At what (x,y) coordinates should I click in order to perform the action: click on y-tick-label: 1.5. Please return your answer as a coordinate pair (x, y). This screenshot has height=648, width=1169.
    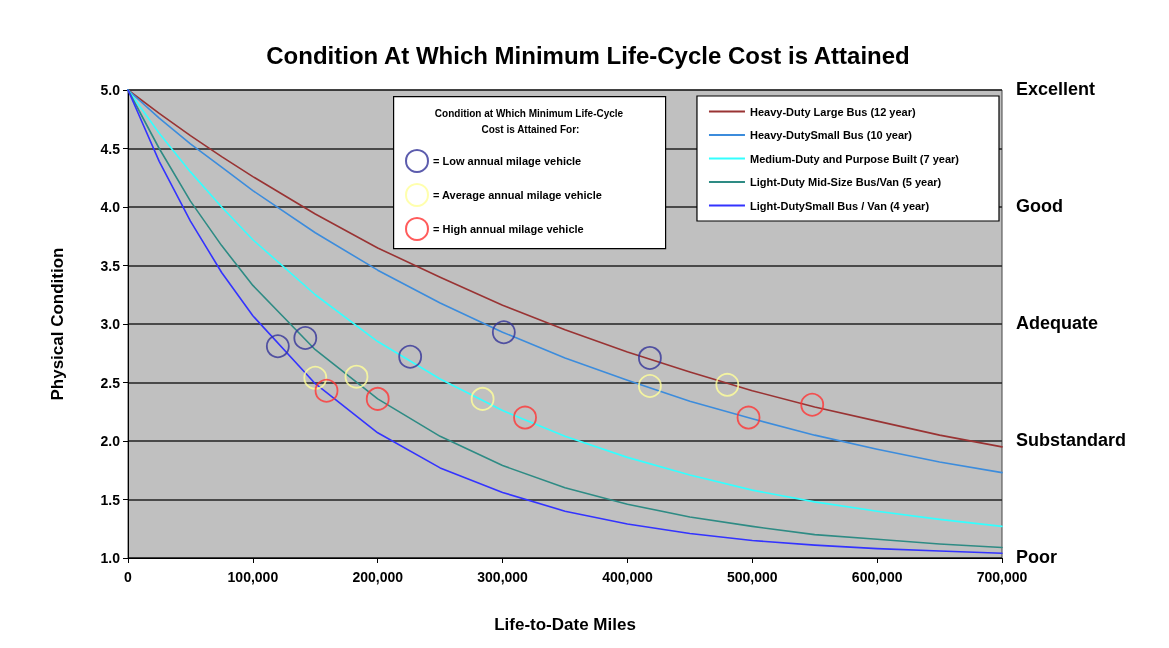
    Looking at the image, I should click on (110, 499).